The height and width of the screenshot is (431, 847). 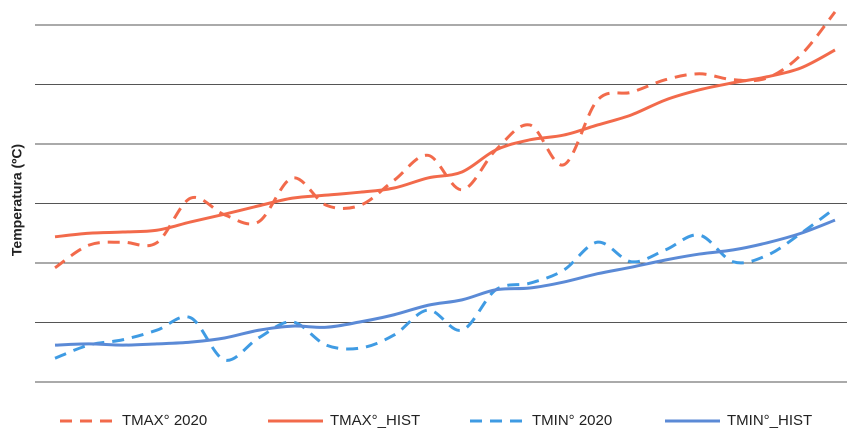 I want to click on legend-label: TMIN°_HIST, so click(x=769, y=420).